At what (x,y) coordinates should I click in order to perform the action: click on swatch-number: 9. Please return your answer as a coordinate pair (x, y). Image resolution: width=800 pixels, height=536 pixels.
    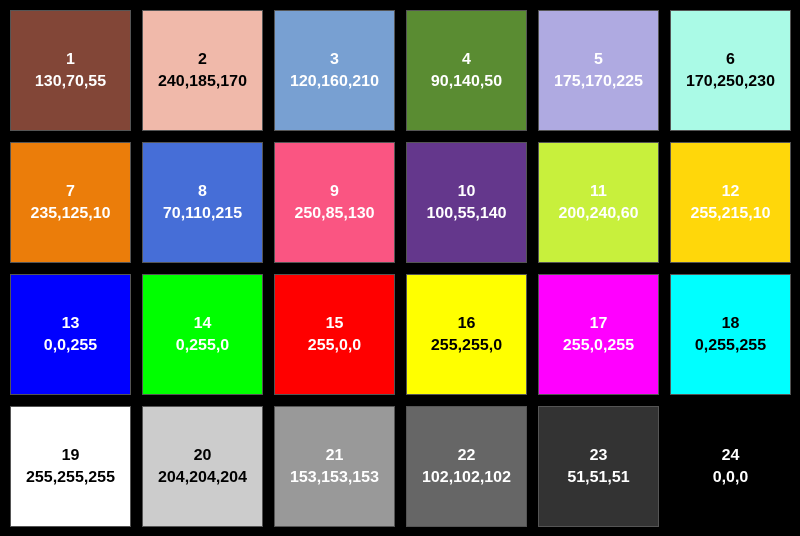
    Looking at the image, I should click on (334, 191).